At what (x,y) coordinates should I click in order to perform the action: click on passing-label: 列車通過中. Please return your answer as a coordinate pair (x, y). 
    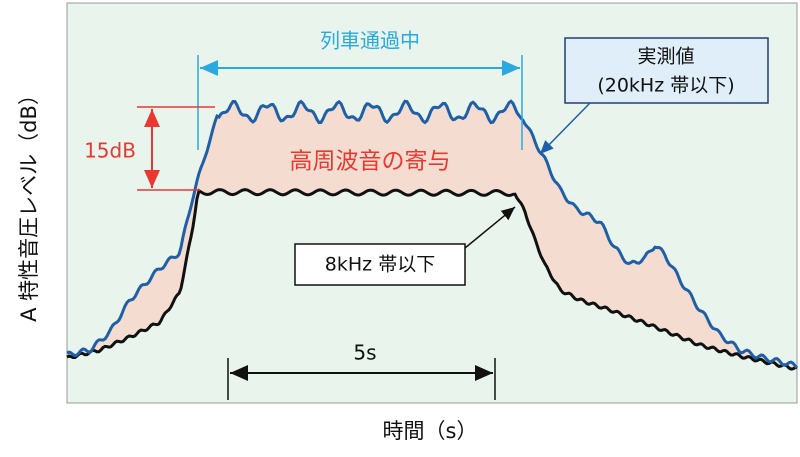
    Looking at the image, I should click on (370, 41).